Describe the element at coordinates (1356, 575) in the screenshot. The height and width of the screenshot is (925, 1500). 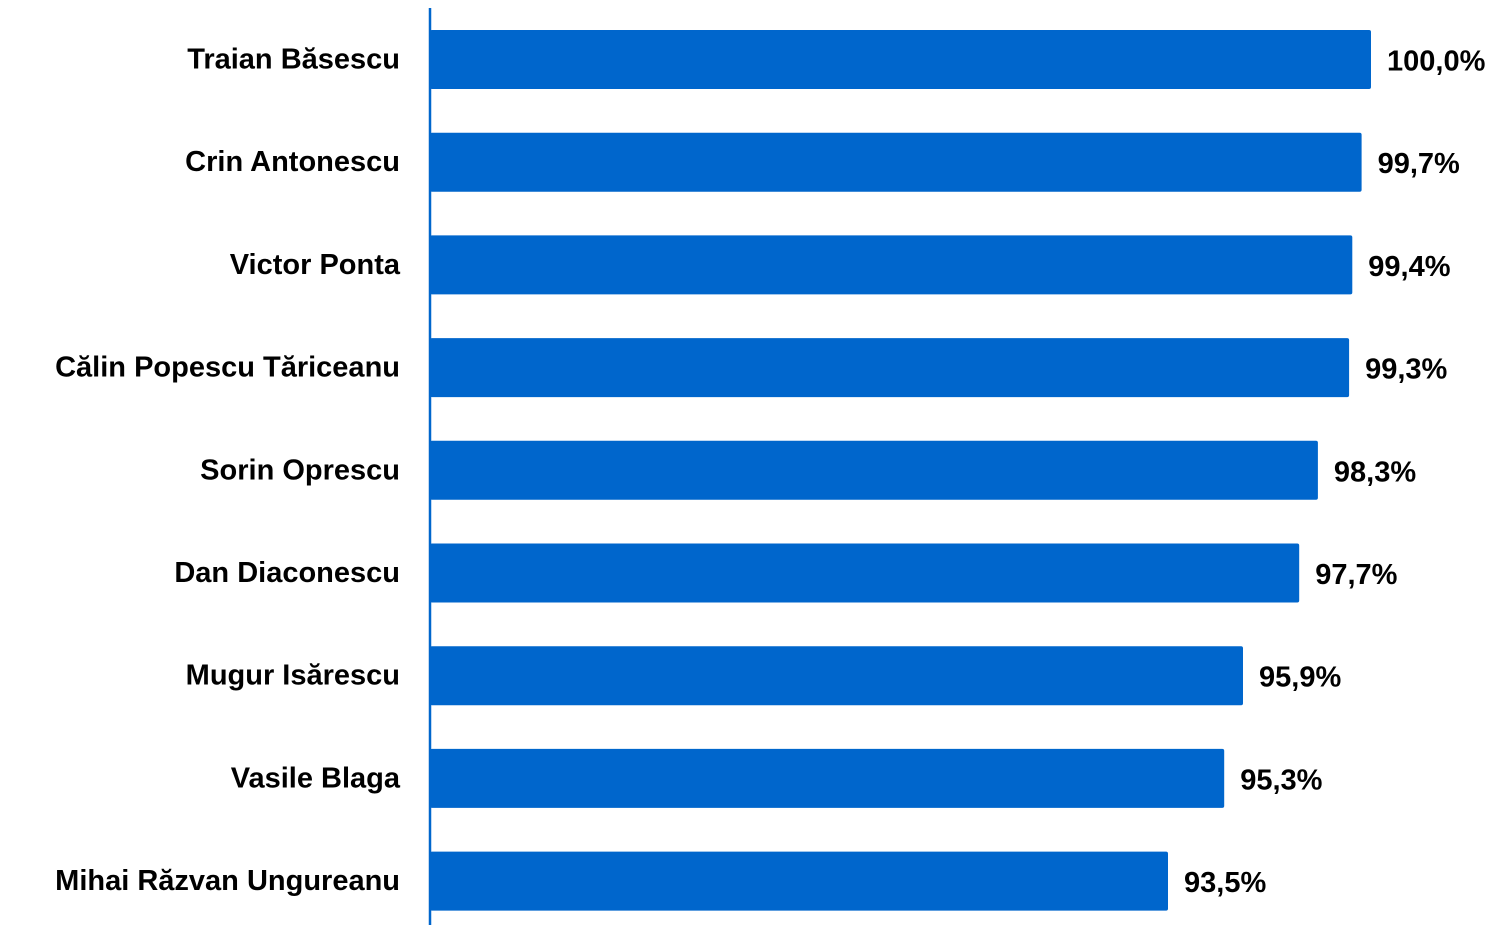
I see `value-label: 97,7%` at that location.